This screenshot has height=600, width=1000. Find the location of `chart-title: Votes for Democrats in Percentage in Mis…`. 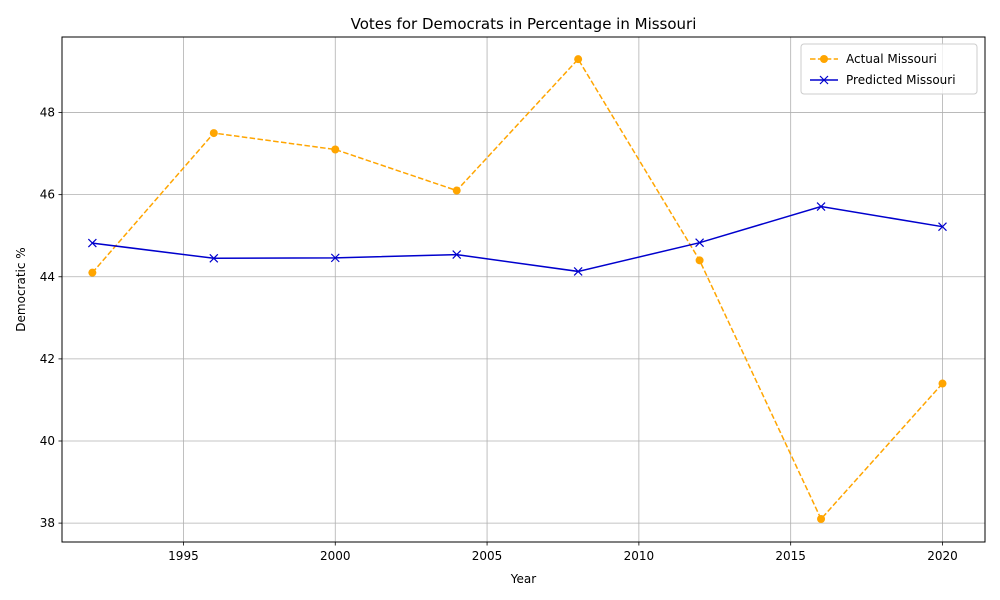

chart-title: Votes for Democrats in Percentage in Mis… is located at coordinates (524, 24).